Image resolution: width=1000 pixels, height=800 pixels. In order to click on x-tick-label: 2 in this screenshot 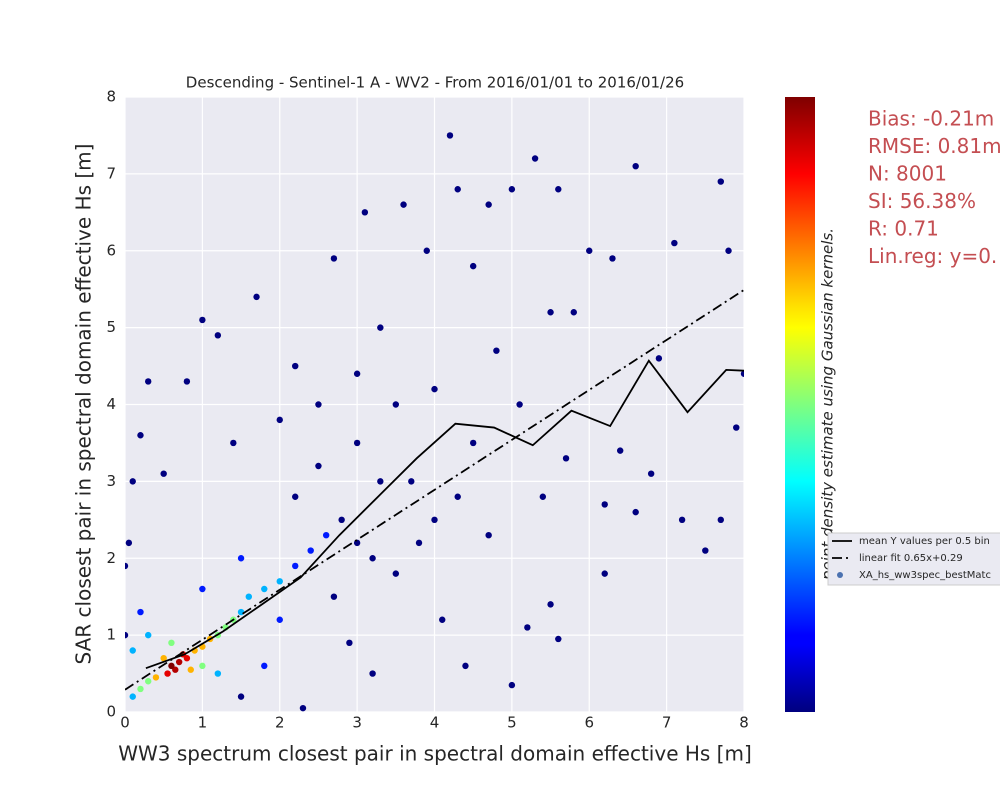, I will do `click(280, 723)`.